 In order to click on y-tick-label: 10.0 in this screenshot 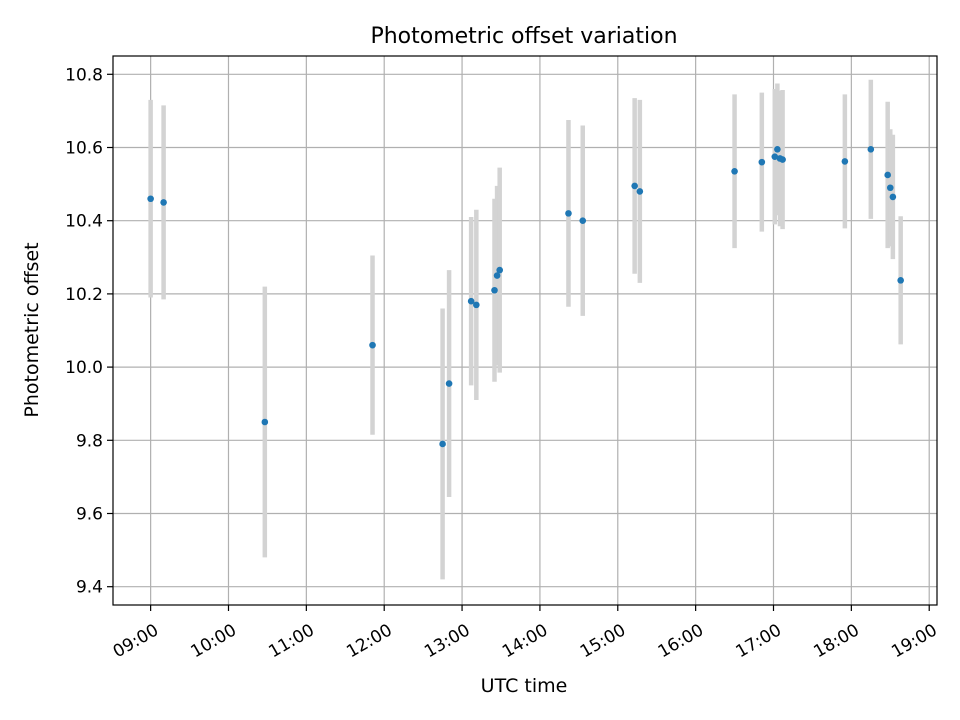, I will do `click(84, 368)`.